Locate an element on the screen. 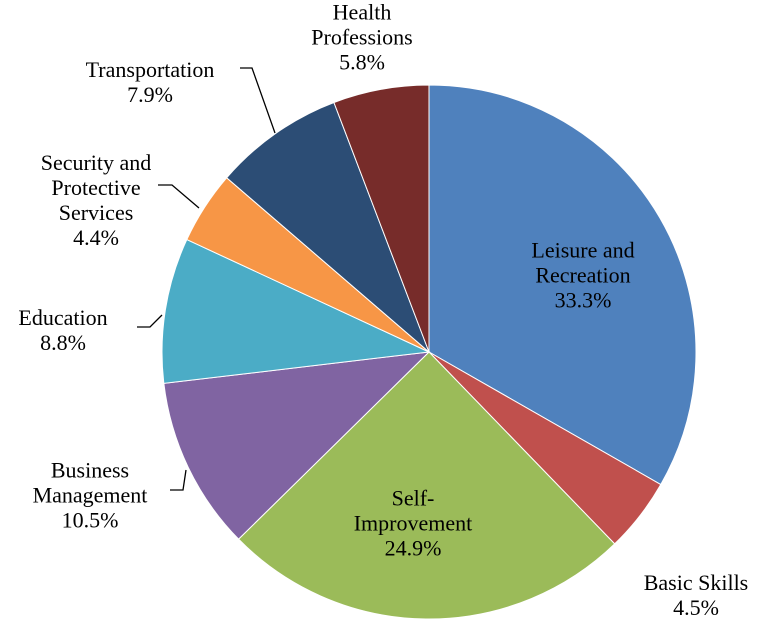  value-label: 4.5% is located at coordinates (696, 607).